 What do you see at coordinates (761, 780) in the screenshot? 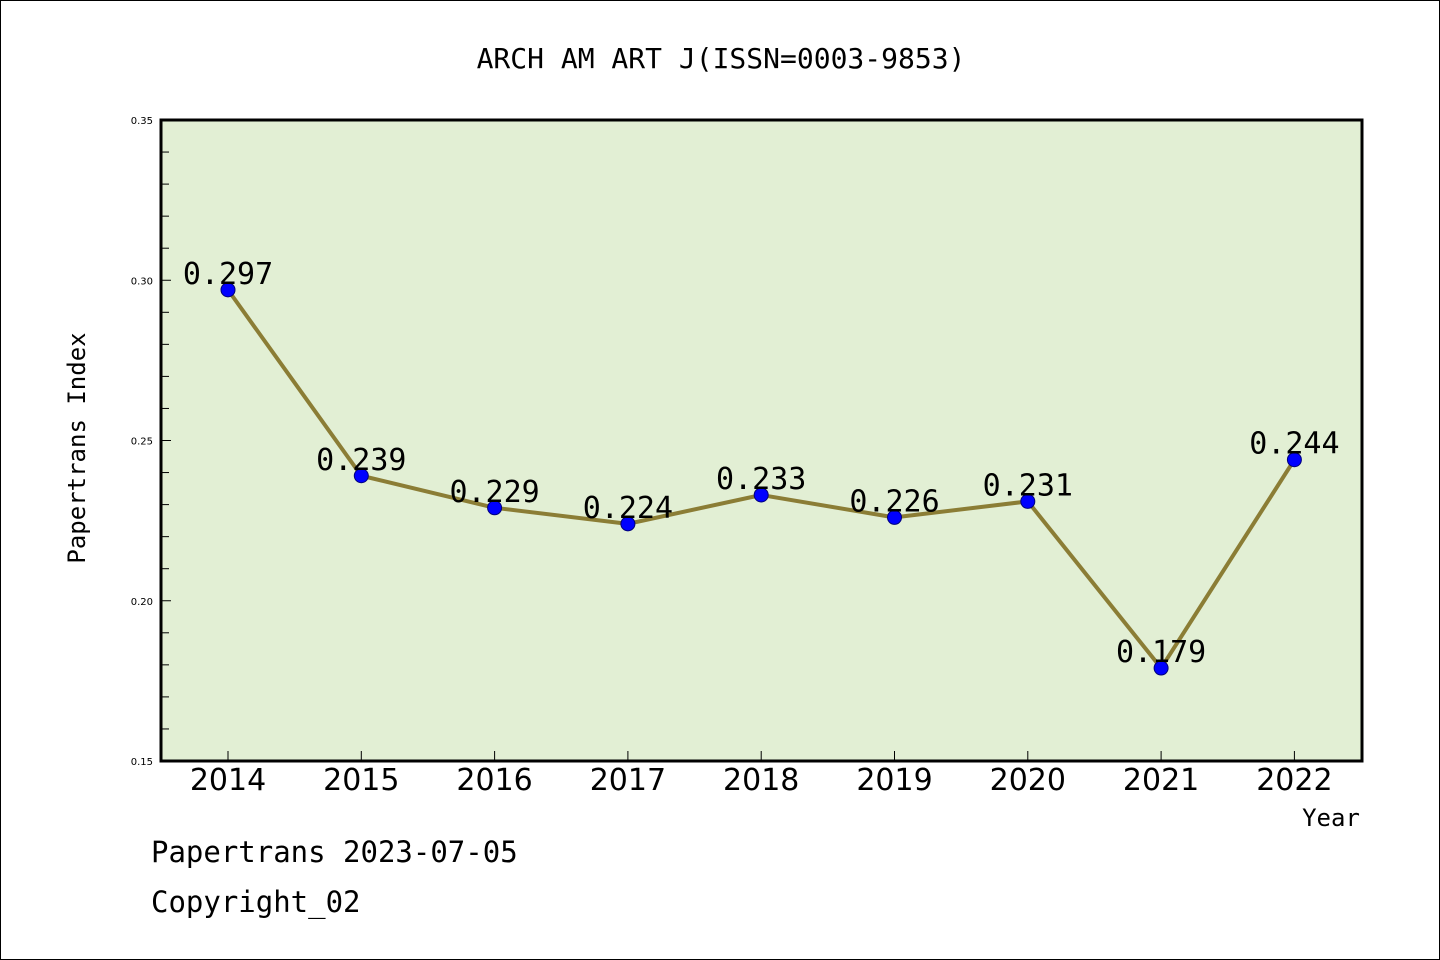
I see `x-tick-label: 2018` at bounding box center [761, 780].